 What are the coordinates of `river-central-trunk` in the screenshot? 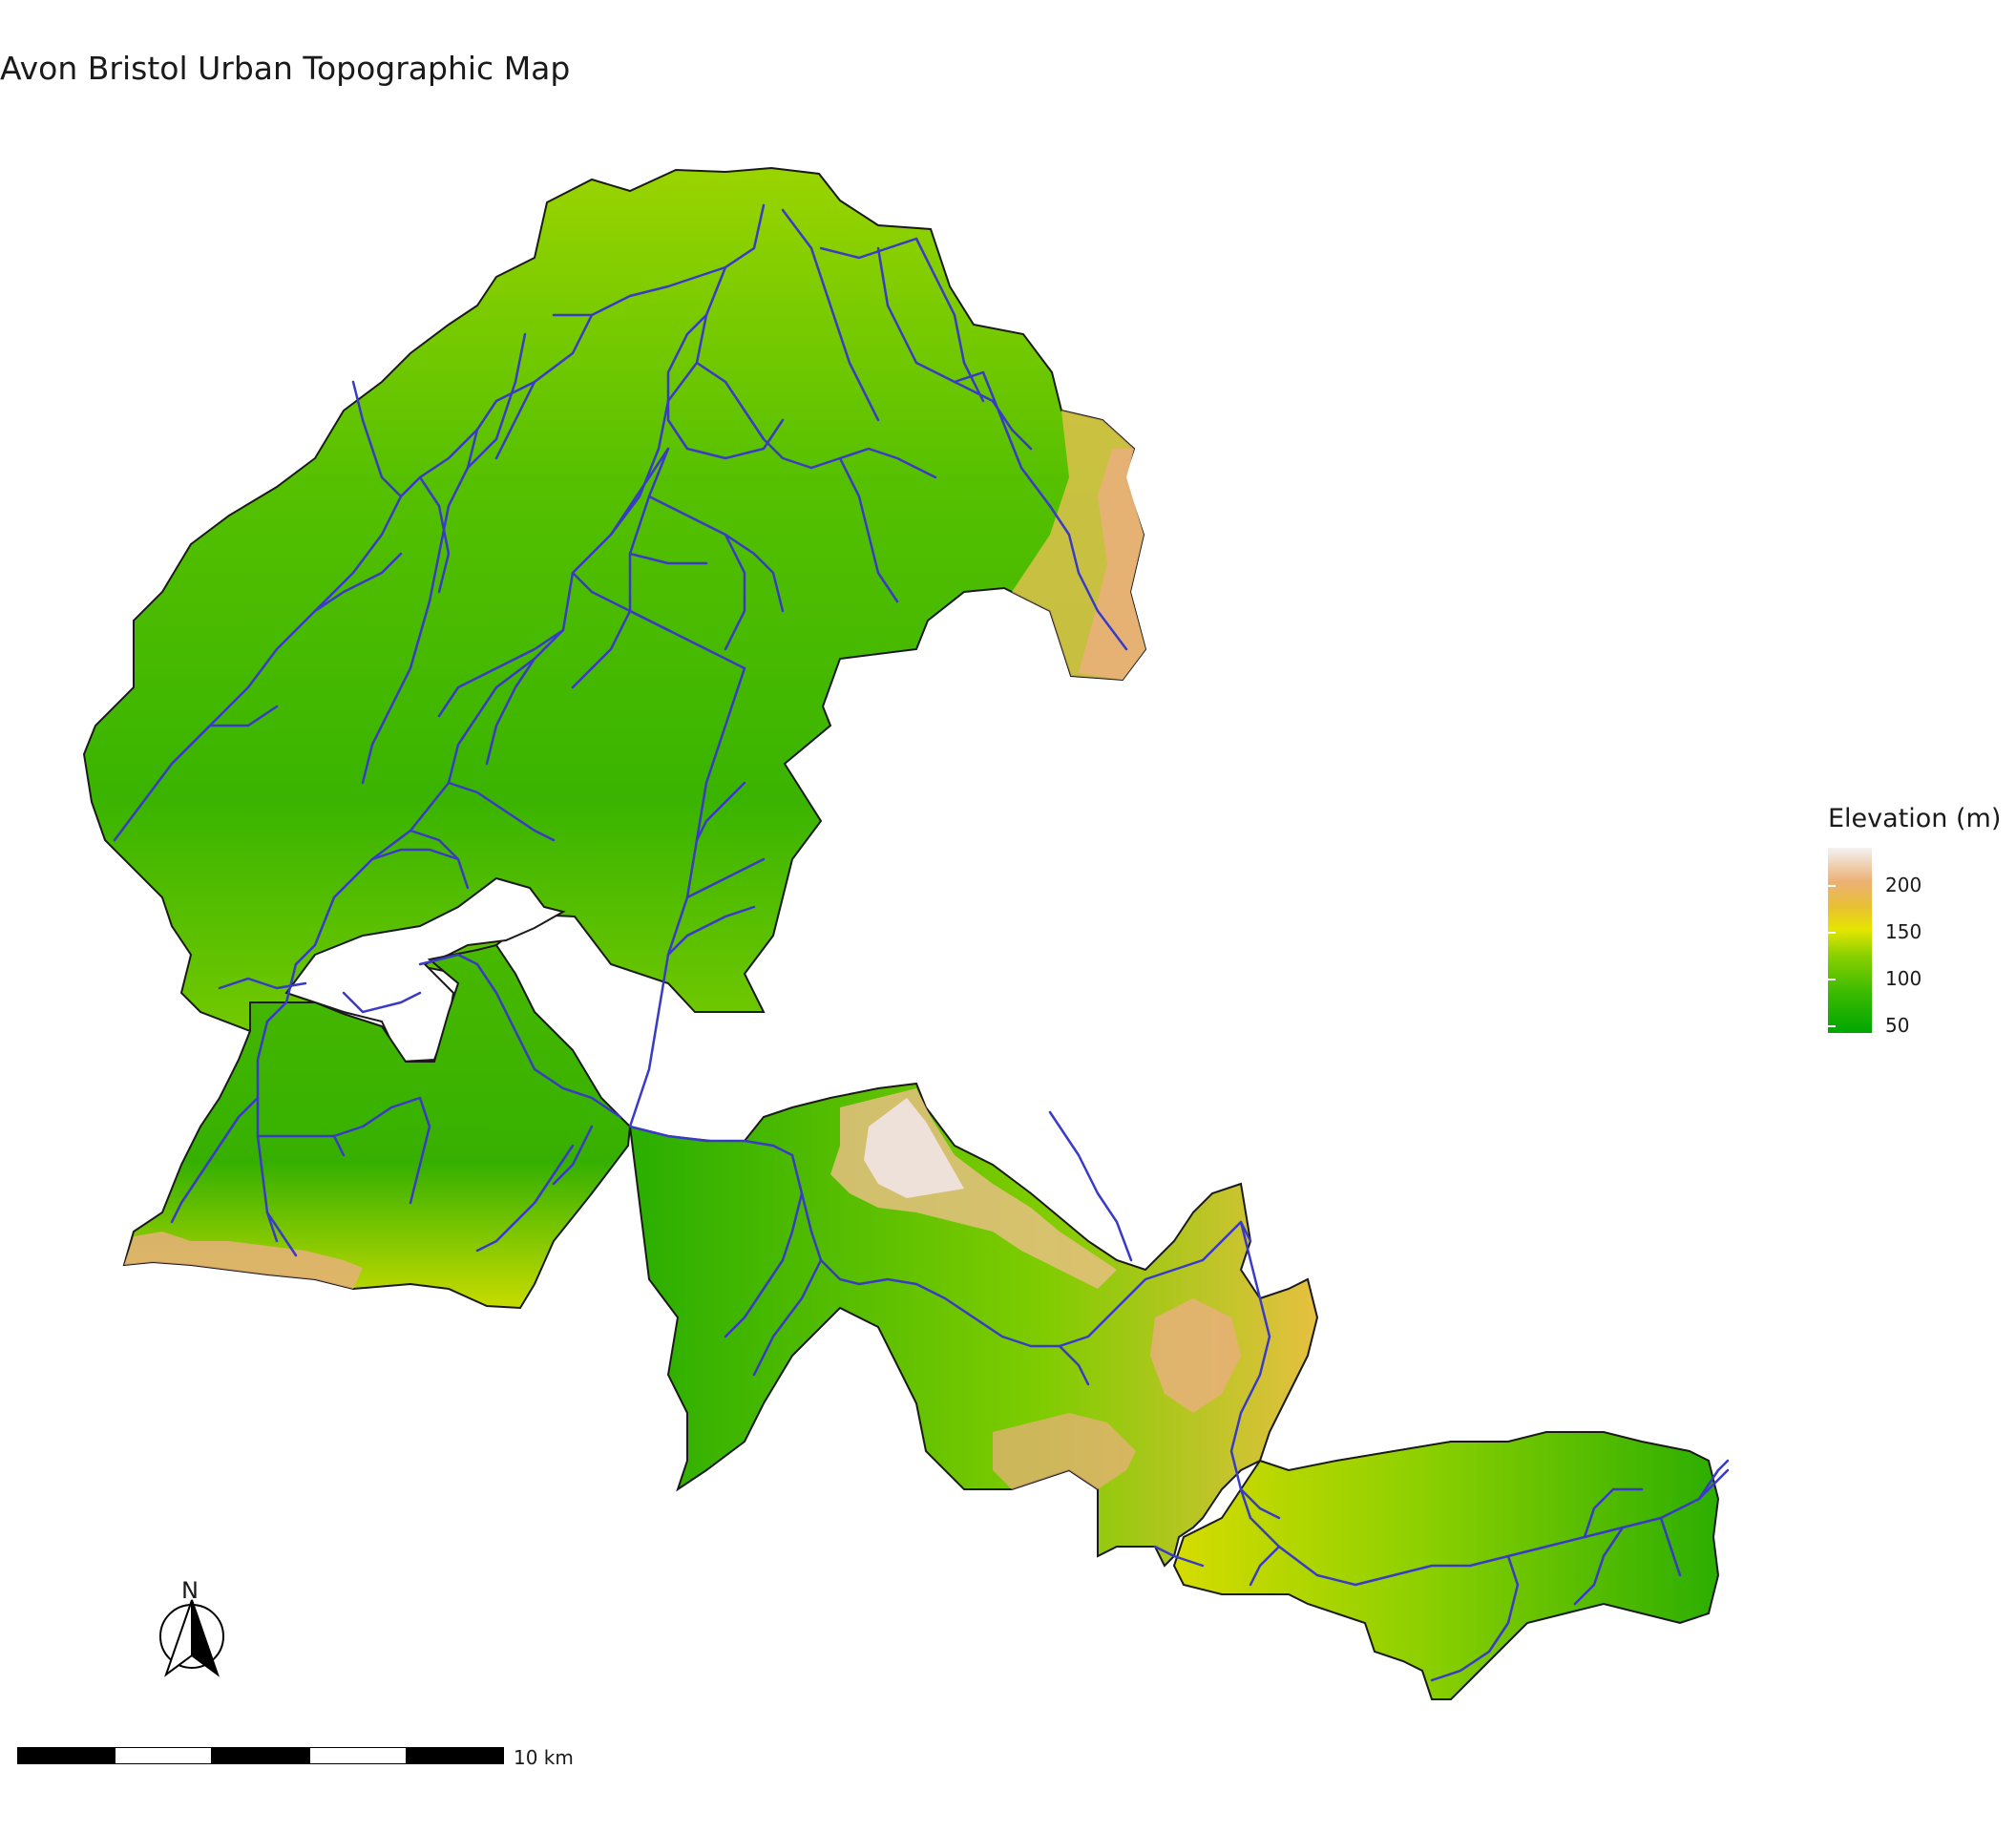 It's located at (940, 1236).